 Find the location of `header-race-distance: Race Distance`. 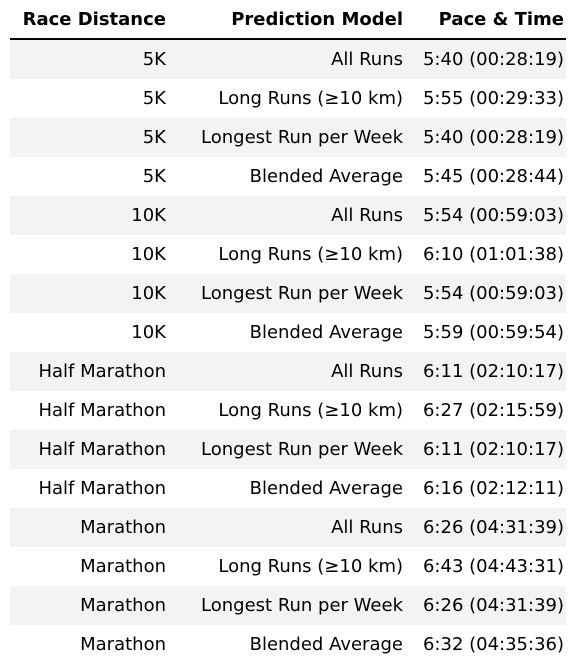

header-race-distance: Race Distance is located at coordinates (89, 20).